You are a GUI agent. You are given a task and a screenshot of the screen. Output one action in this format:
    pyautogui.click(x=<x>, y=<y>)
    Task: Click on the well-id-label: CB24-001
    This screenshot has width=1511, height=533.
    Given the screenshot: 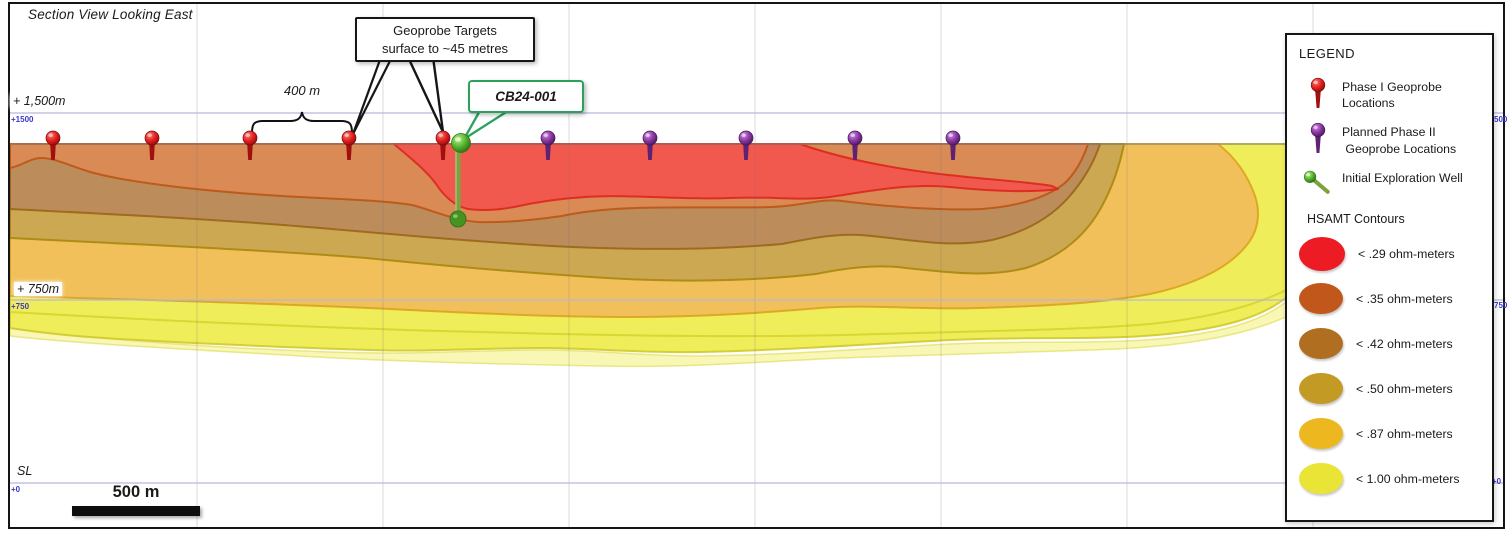 What is the action you would take?
    pyautogui.click(x=526, y=96)
    